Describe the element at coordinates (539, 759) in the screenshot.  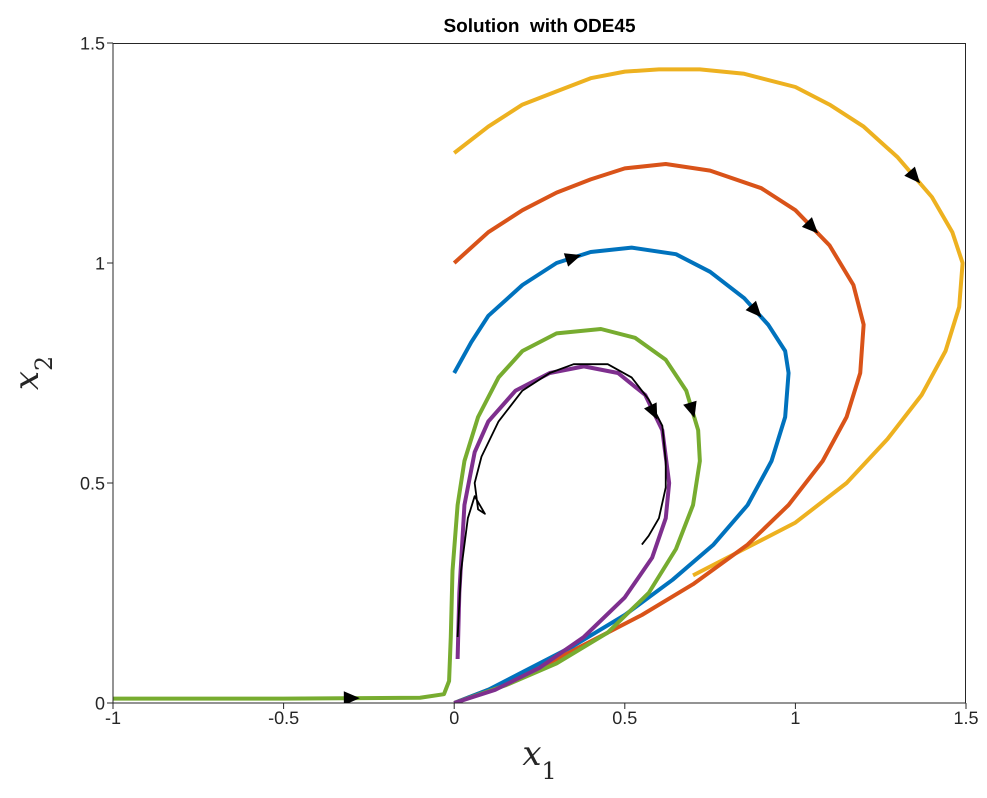
I see `x-axis-title: x$_{1}$` at that location.